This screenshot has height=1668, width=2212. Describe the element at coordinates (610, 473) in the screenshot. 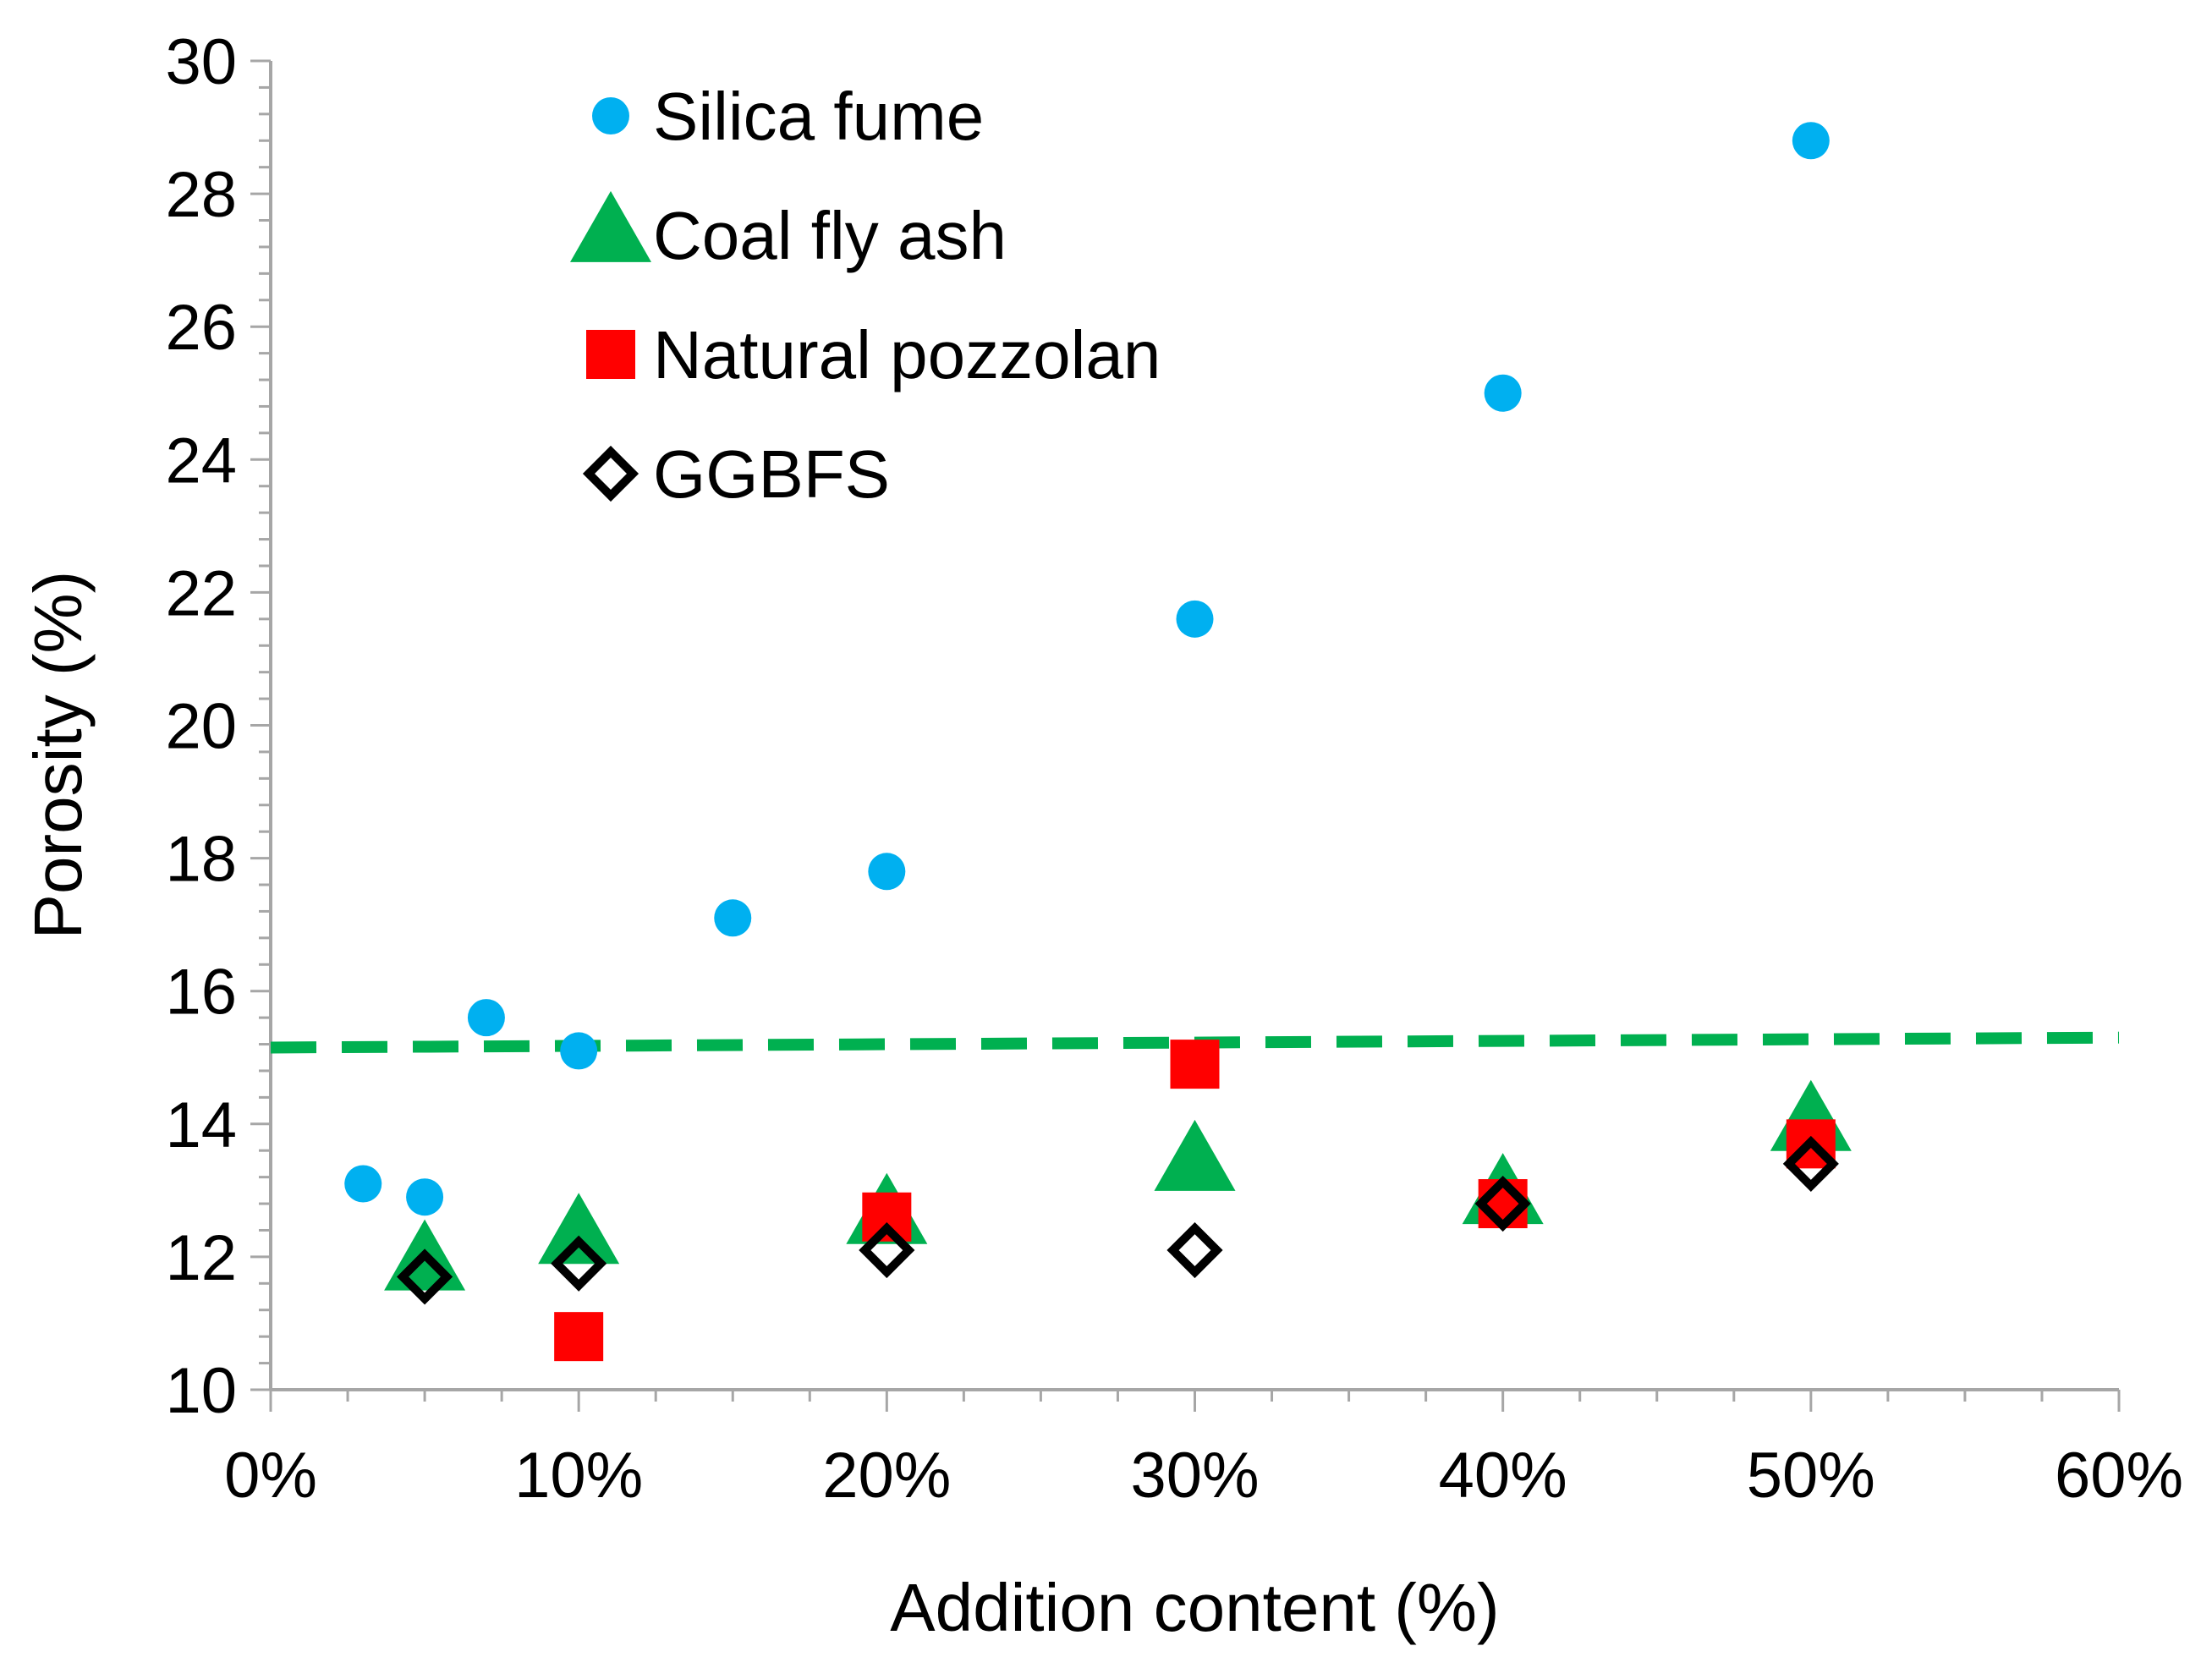

I see `legend-diamond-marker` at that location.